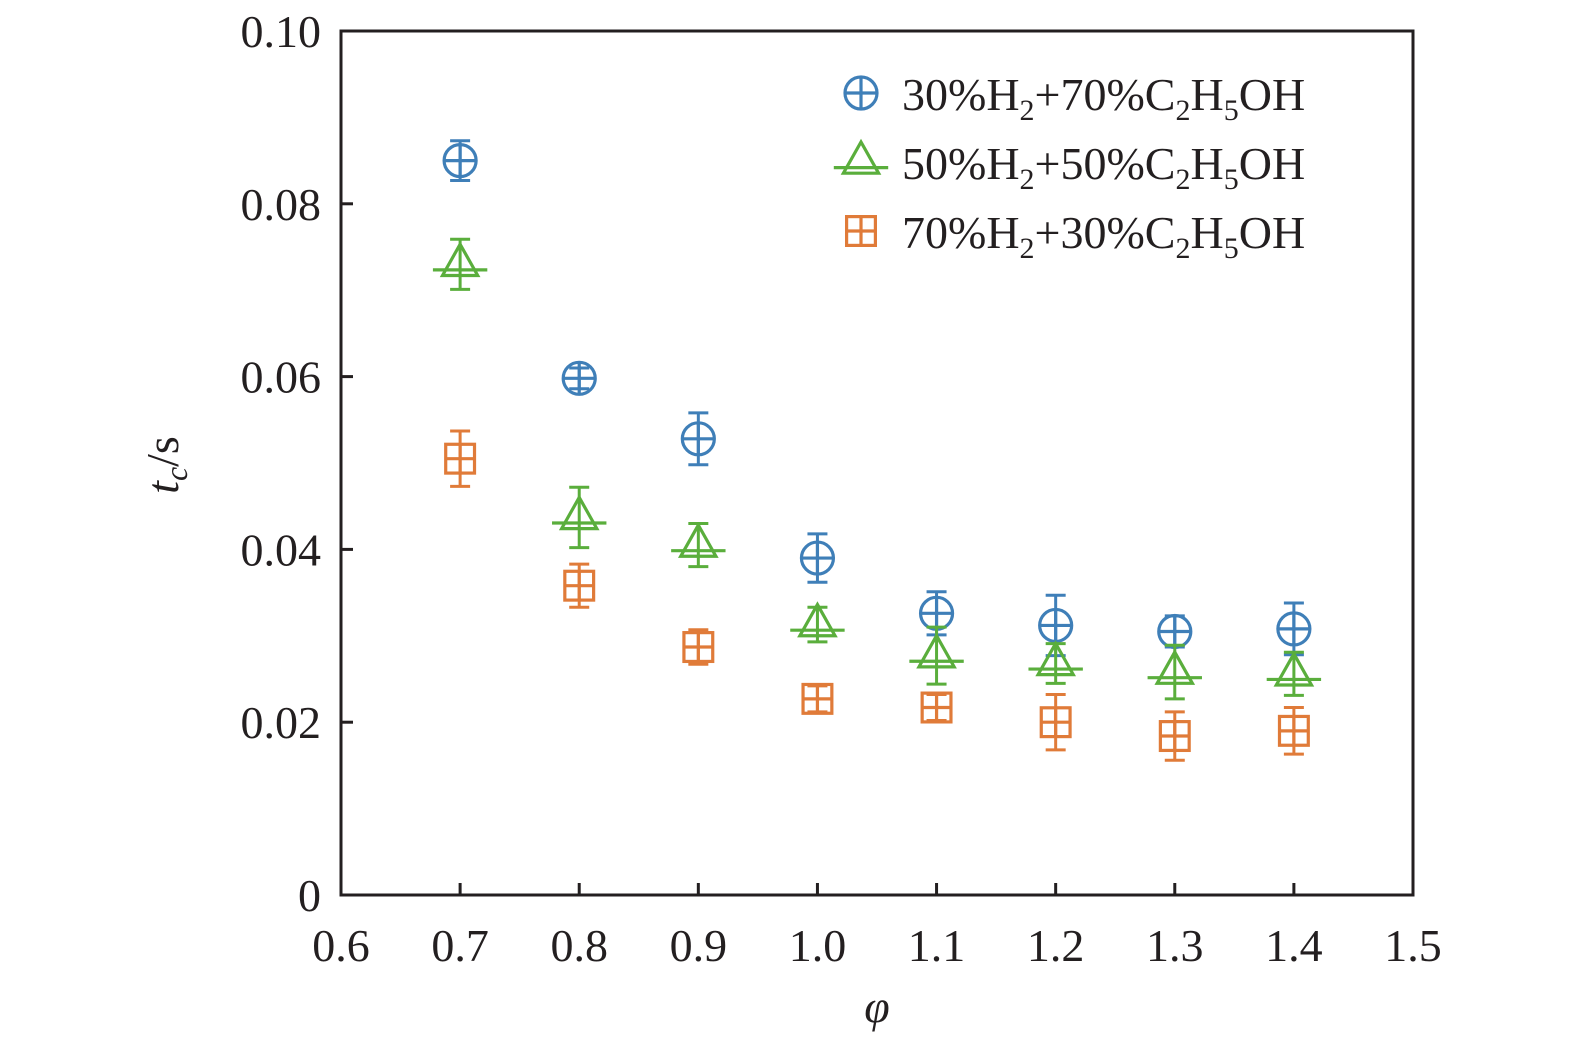 This screenshot has width=1575, height=1040. What do you see at coordinates (1105, 94) in the screenshot?
I see `legend-text-part: +70%C` at bounding box center [1105, 94].